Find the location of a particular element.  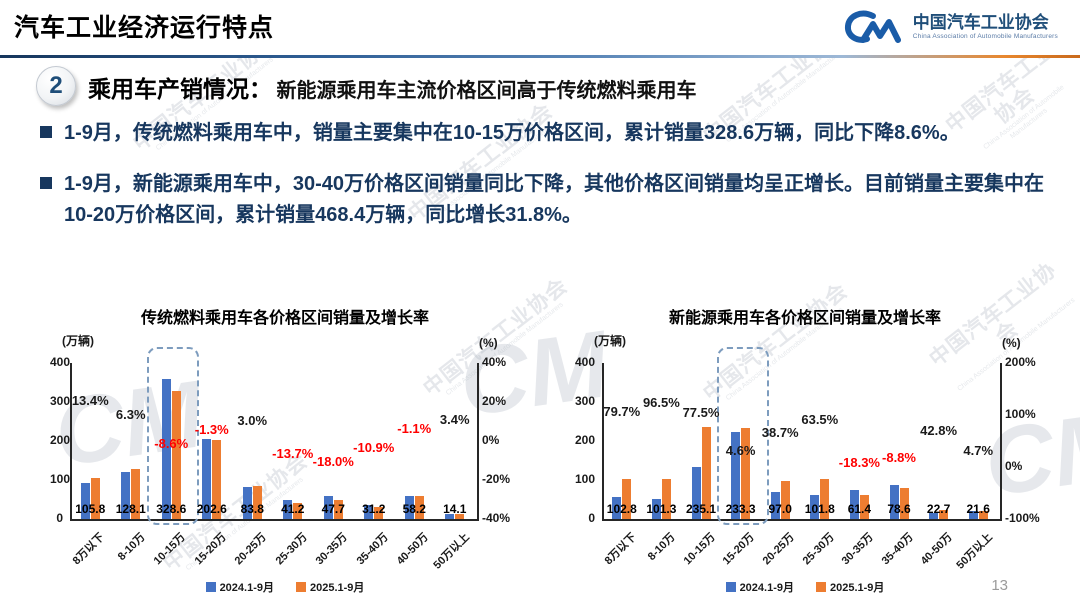

x-axis-label: 8-10万 is located at coordinates (131, 547).